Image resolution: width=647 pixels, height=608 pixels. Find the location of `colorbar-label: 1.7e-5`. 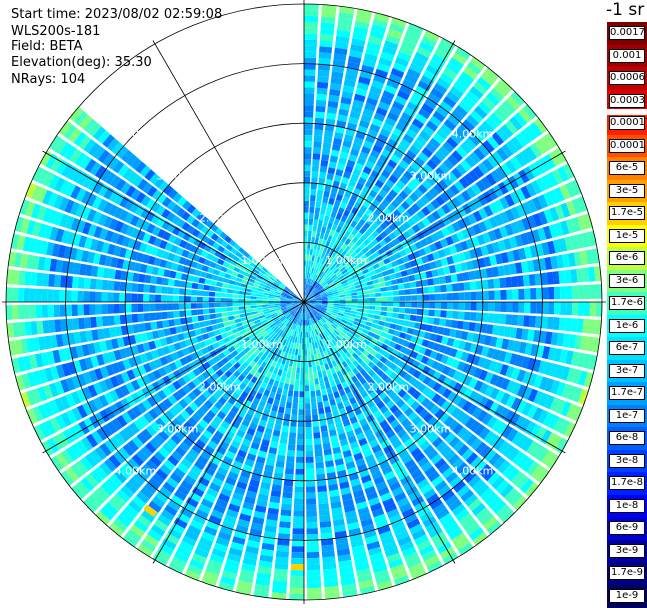

colorbar-label: 1.7e-5 is located at coordinates (627, 213).